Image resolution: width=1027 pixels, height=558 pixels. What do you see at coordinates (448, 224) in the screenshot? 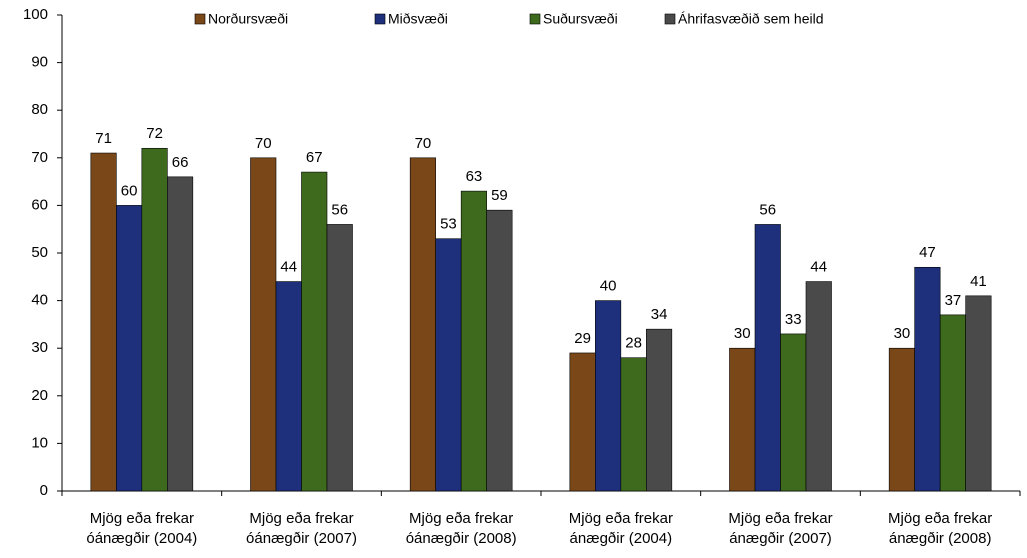
I see `data-label: 53` at bounding box center [448, 224].